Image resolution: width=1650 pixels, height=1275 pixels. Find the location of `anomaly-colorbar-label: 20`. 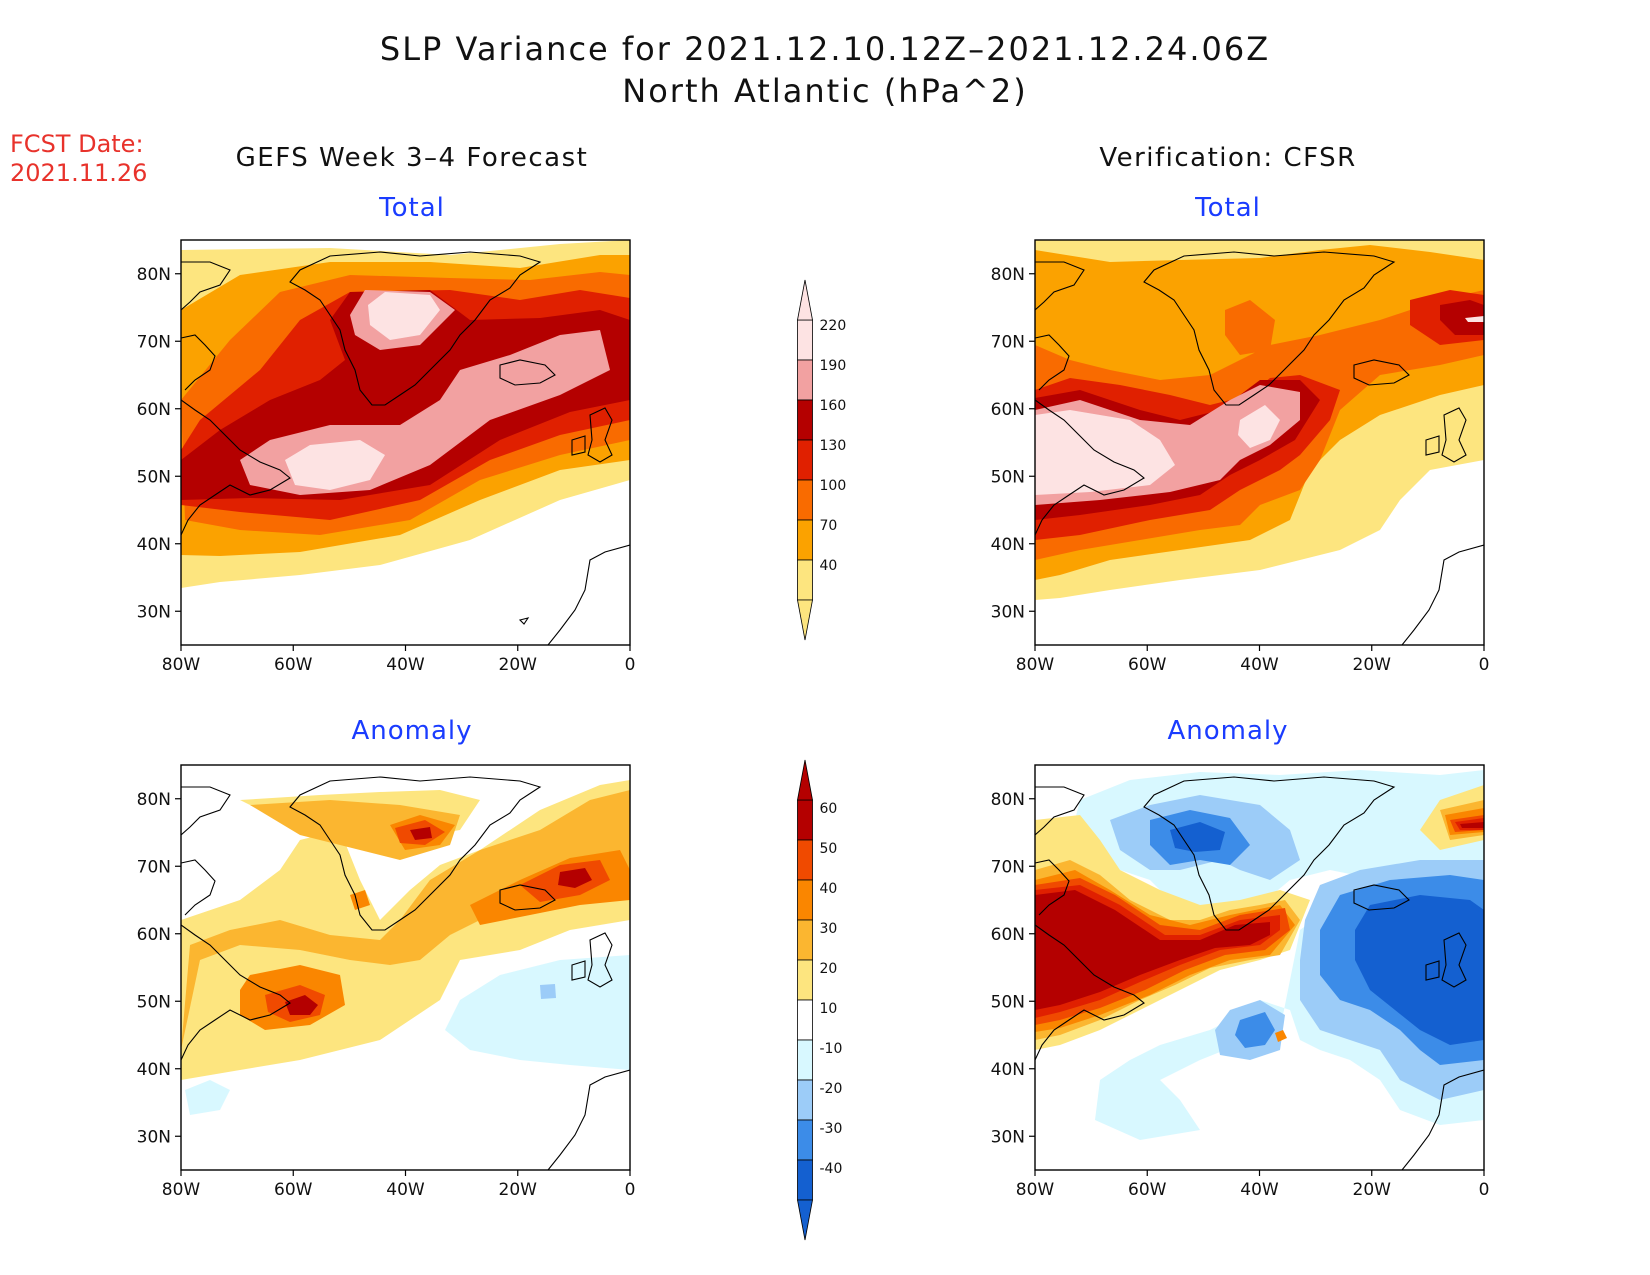

anomaly-colorbar-label: 20 is located at coordinates (829, 969).